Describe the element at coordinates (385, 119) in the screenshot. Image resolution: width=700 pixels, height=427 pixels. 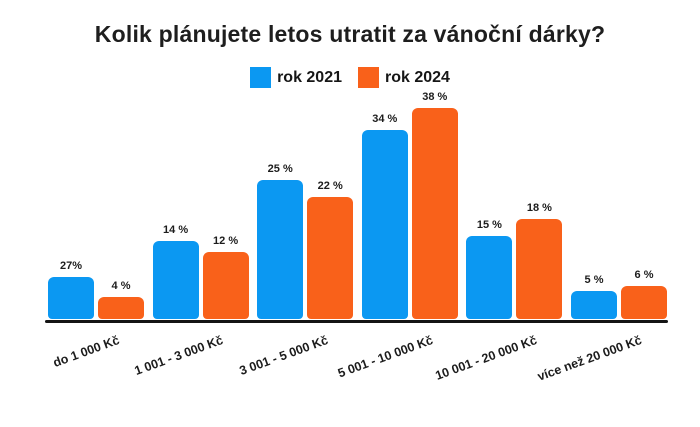
I see `bar-value-label: 34 %` at that location.